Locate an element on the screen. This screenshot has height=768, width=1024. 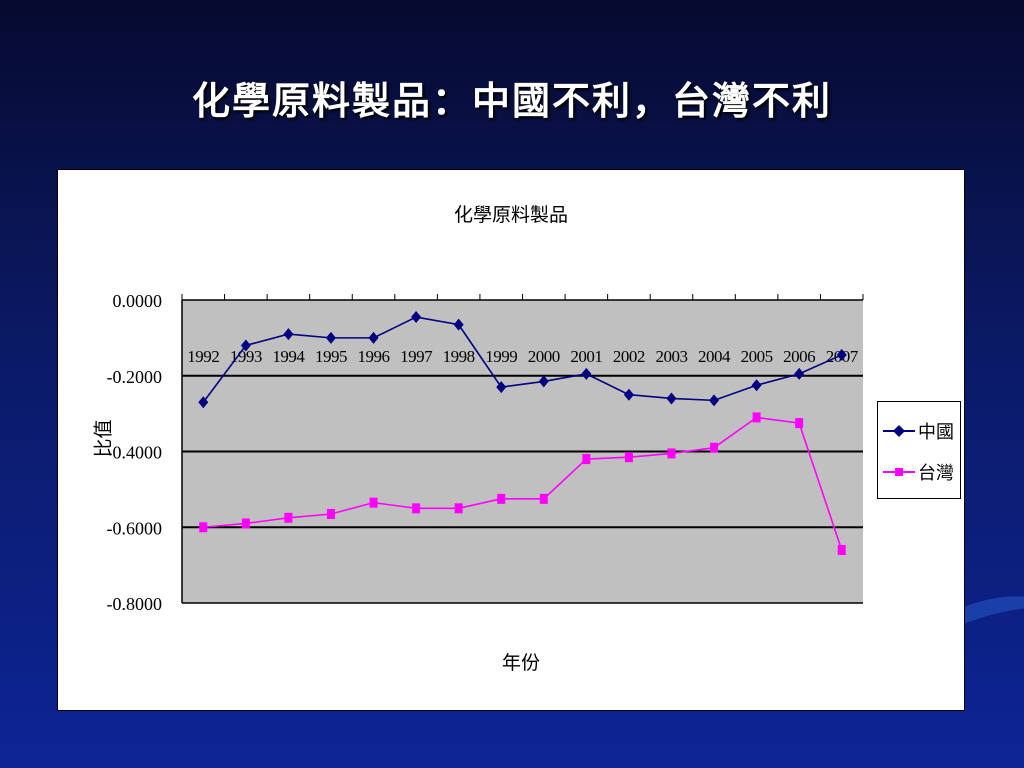
legend: 中國 台灣 is located at coordinates (919, 450).